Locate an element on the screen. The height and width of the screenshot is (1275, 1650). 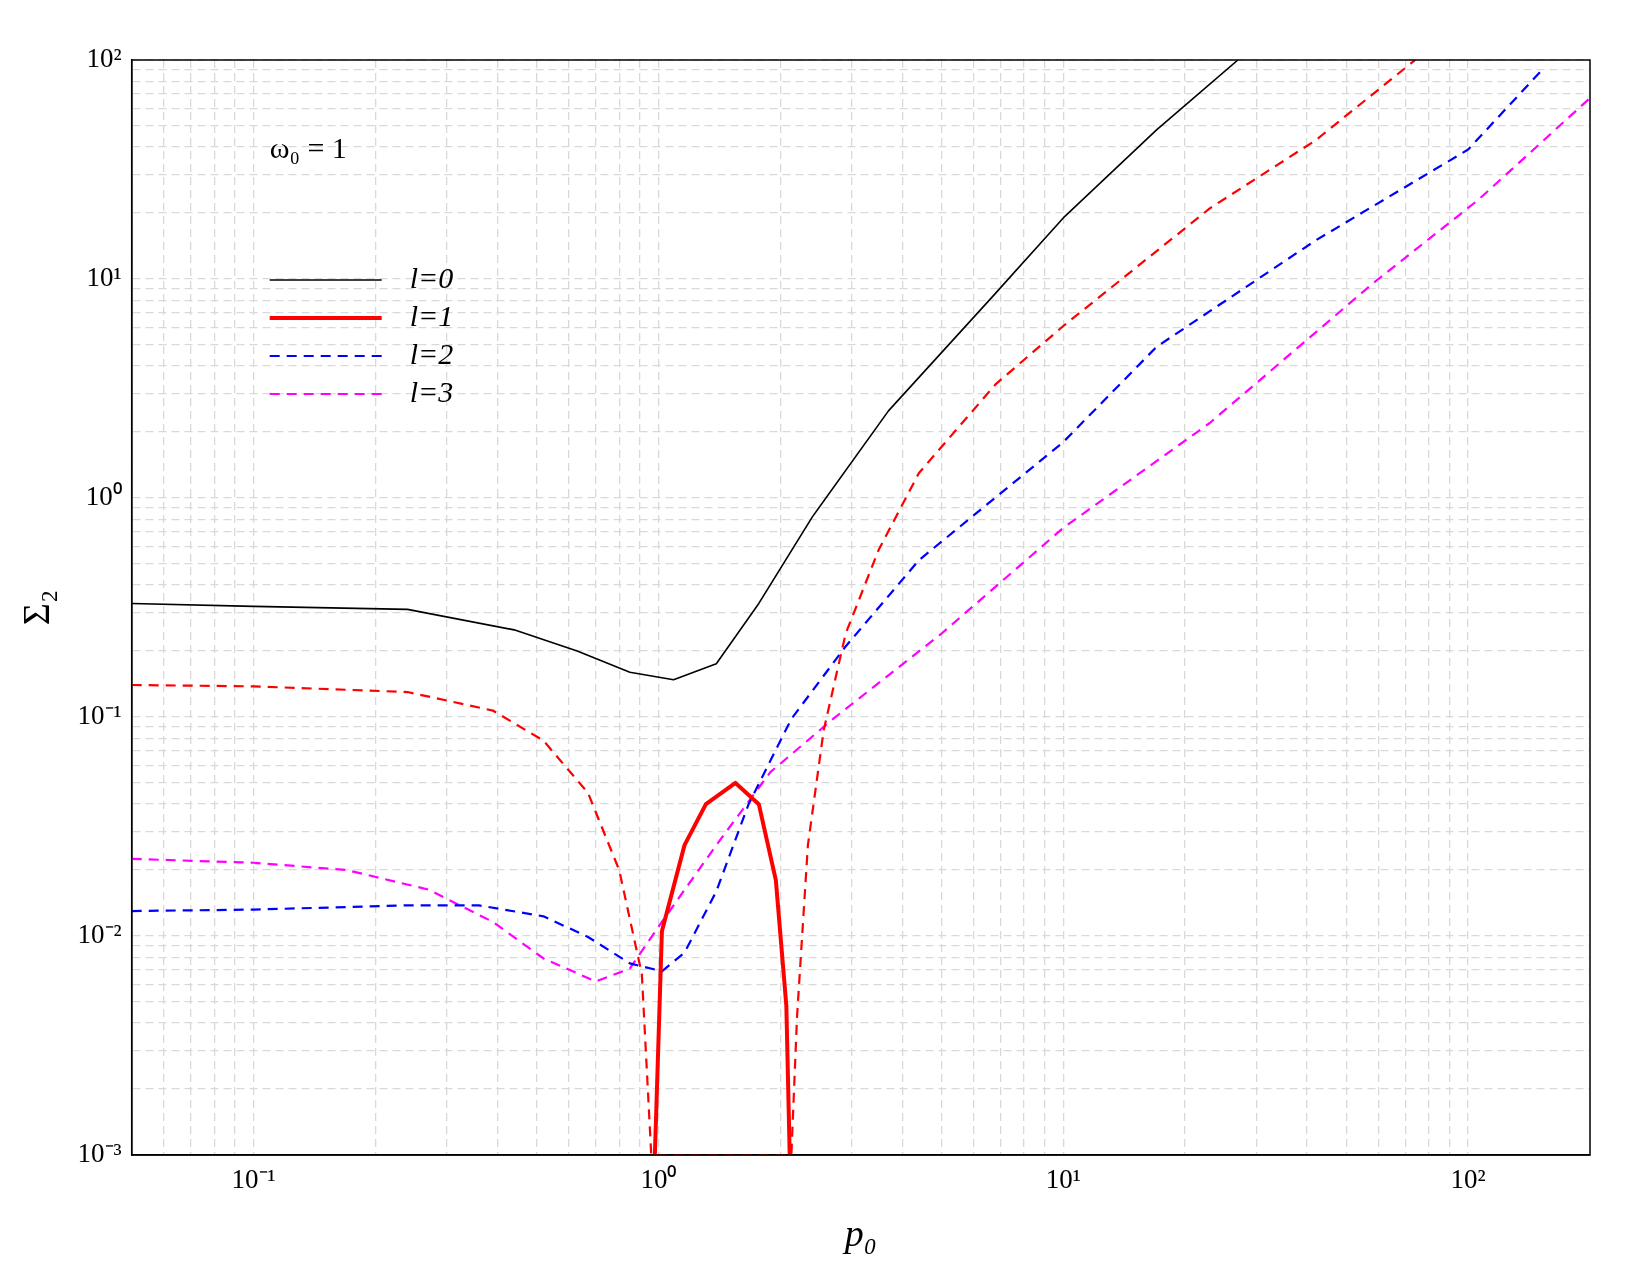
y-tick-label: 10² is located at coordinates (104, 58).